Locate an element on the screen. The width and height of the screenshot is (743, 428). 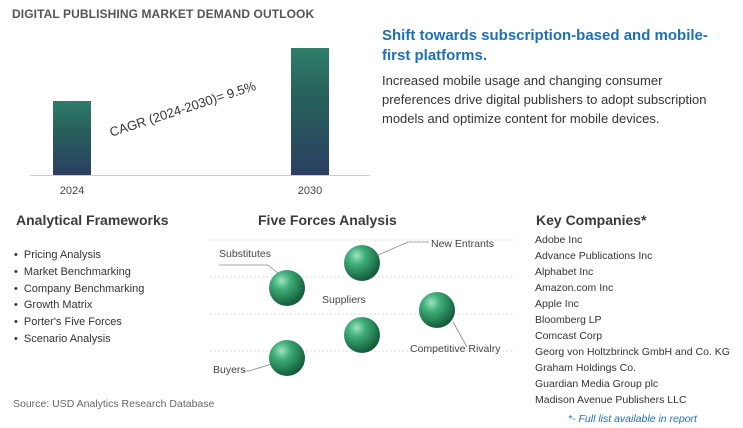
list-item: Georg von Holtzbrinck GmbH and Co. KG is located at coordinates (632, 352).